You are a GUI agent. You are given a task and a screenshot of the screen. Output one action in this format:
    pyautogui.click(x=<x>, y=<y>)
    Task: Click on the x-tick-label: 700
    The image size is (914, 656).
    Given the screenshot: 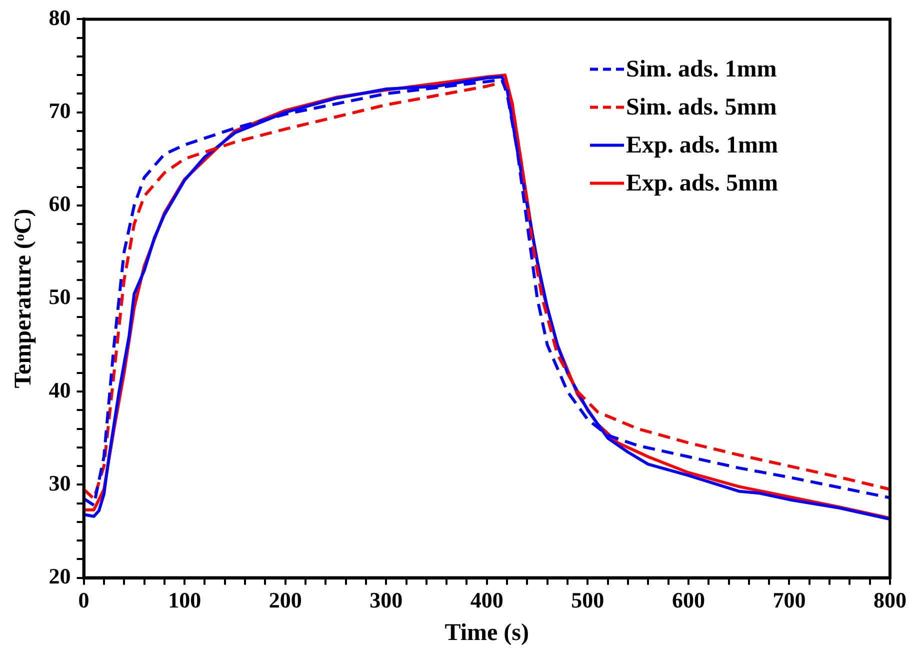 What is the action you would take?
    pyautogui.click(x=789, y=600)
    